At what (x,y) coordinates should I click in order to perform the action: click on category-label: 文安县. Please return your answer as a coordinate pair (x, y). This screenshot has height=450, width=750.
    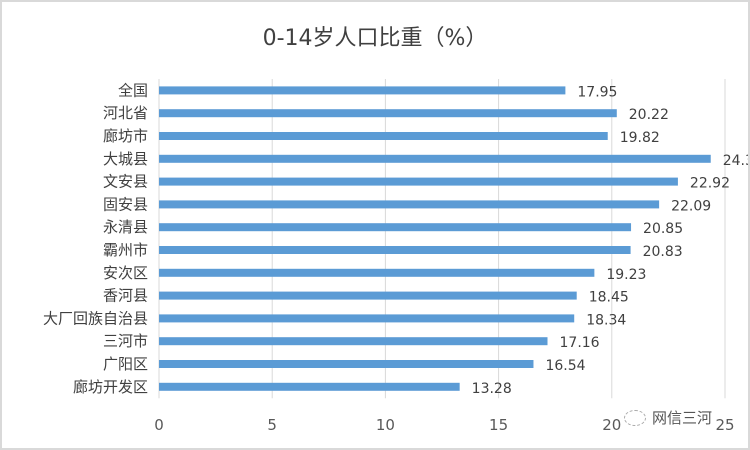
    Looking at the image, I should click on (125, 182).